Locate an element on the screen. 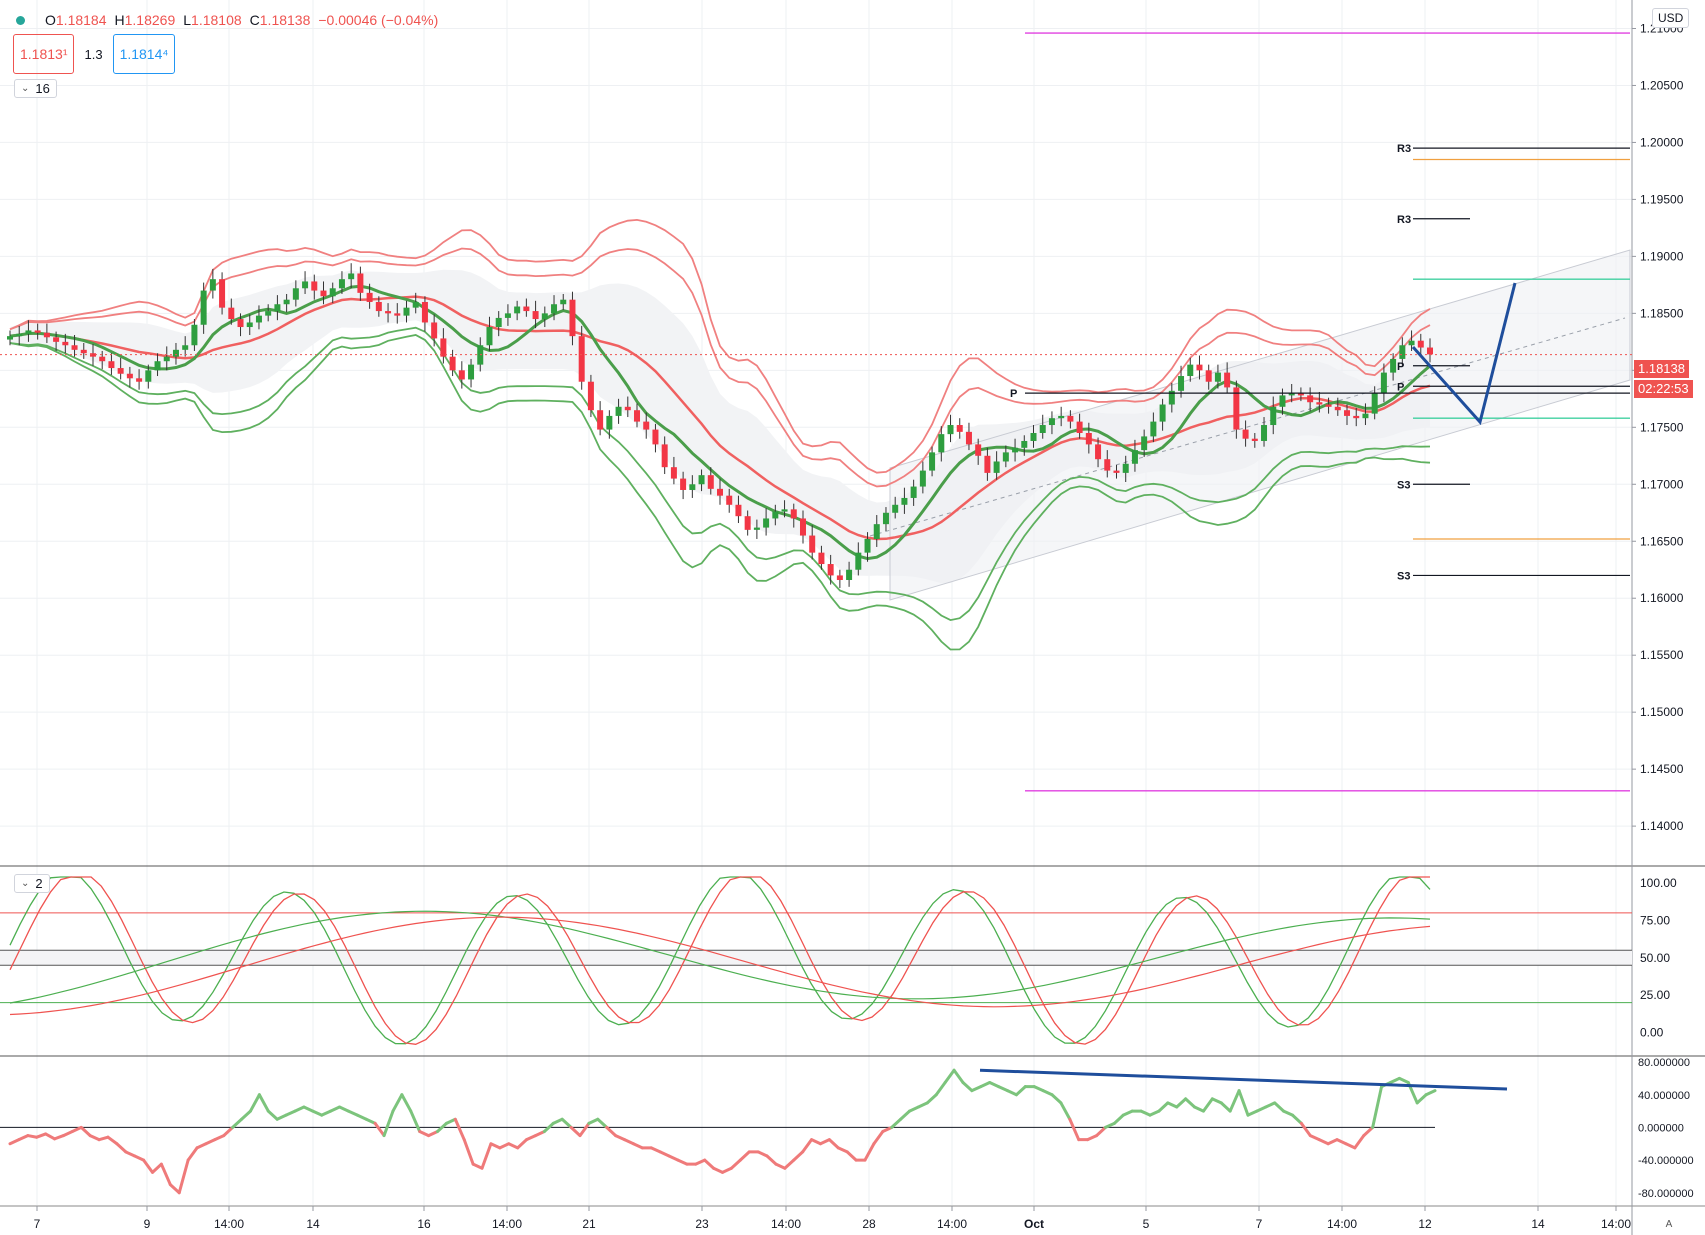 Image resolution: width=1705 pixels, height=1235 pixels. price-tick-label: 1.16500 is located at coordinates (1662, 541).